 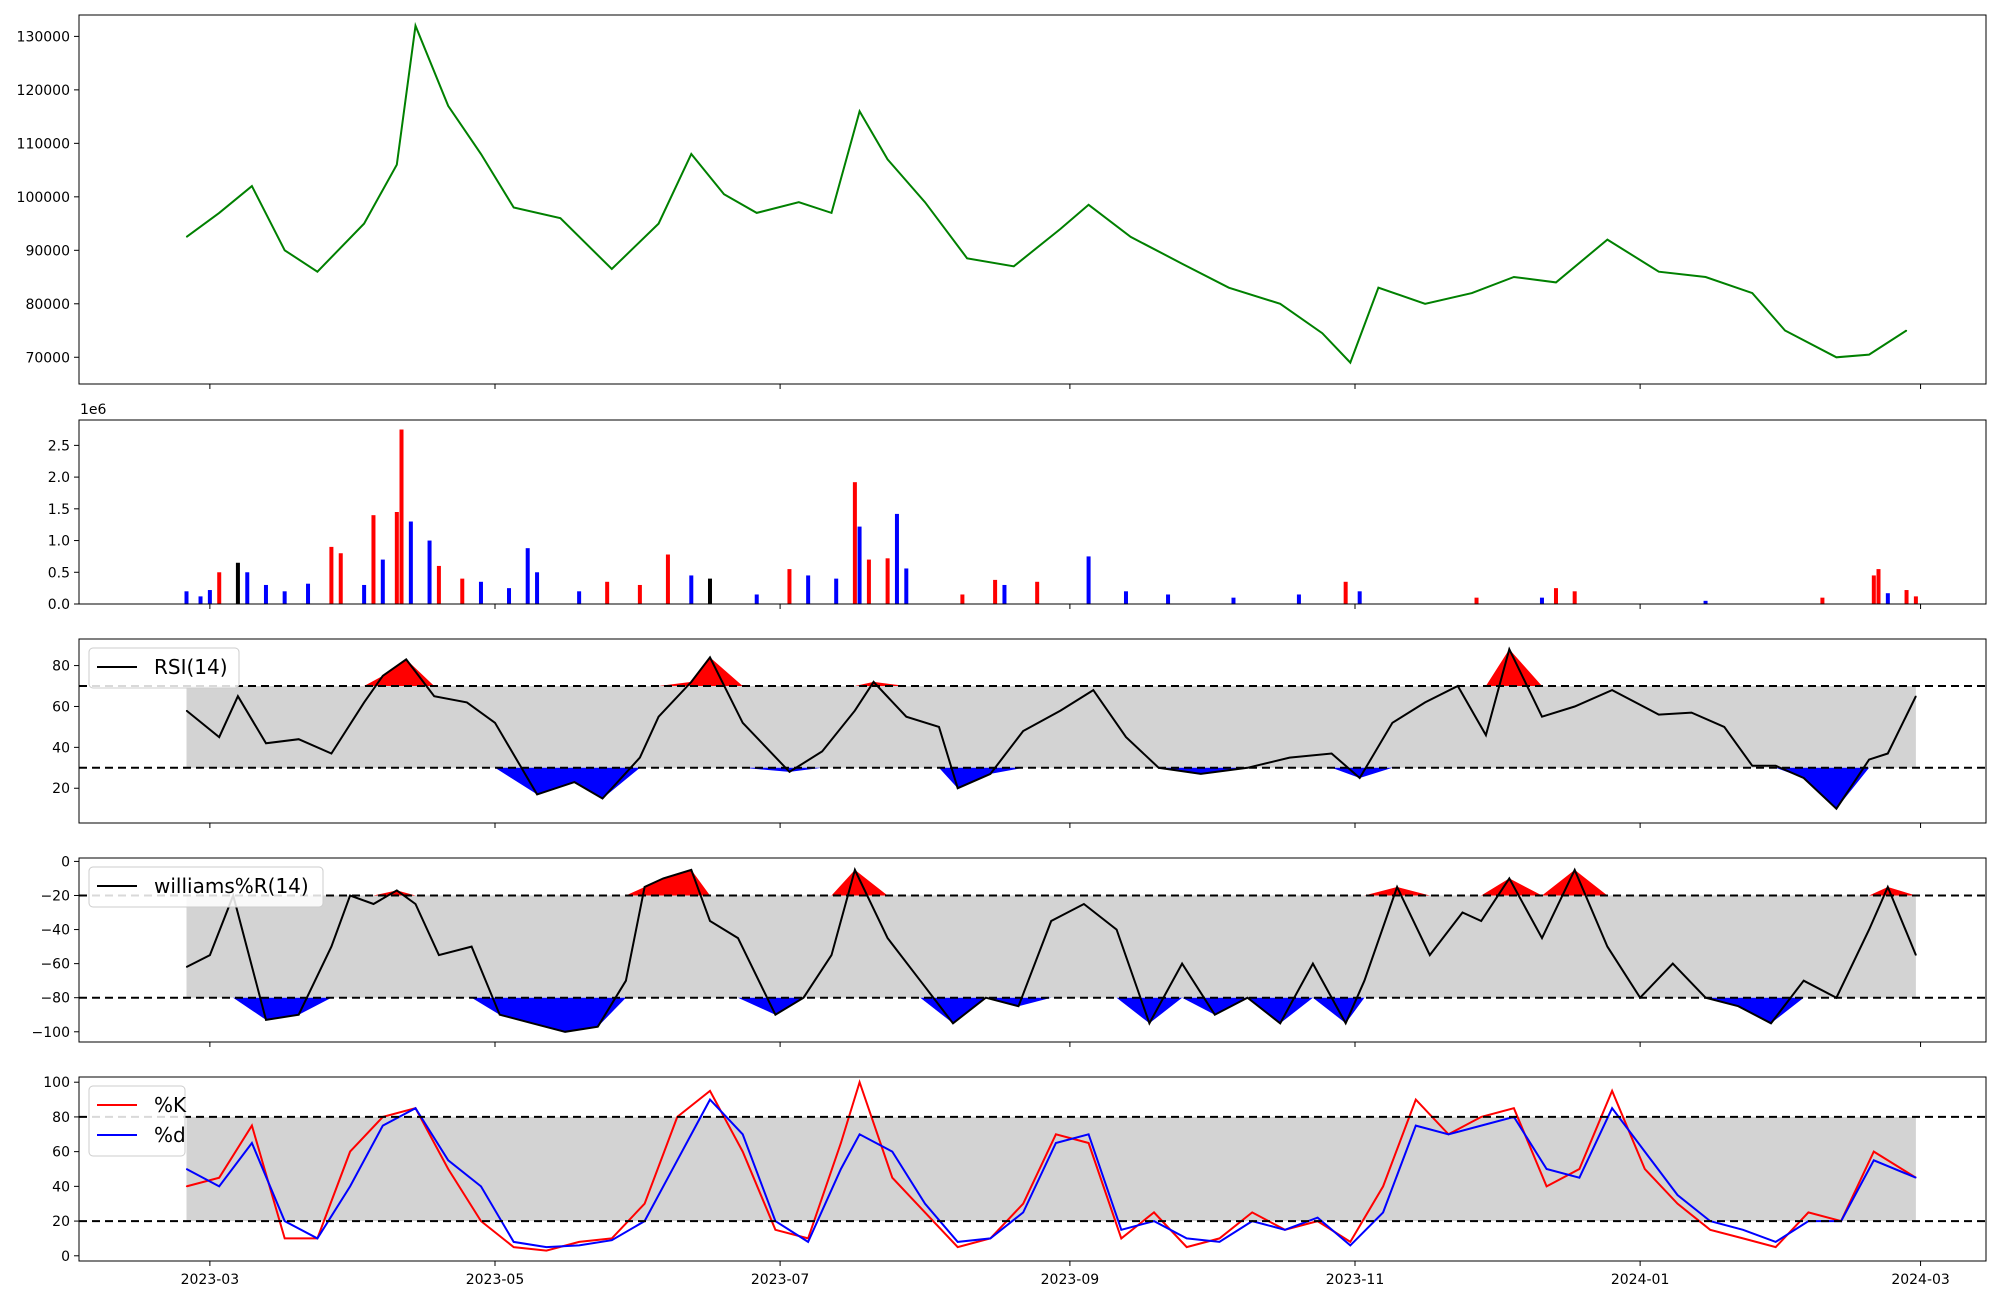 I want to click on williams-ytick-label: −60, so click(x=55, y=965).